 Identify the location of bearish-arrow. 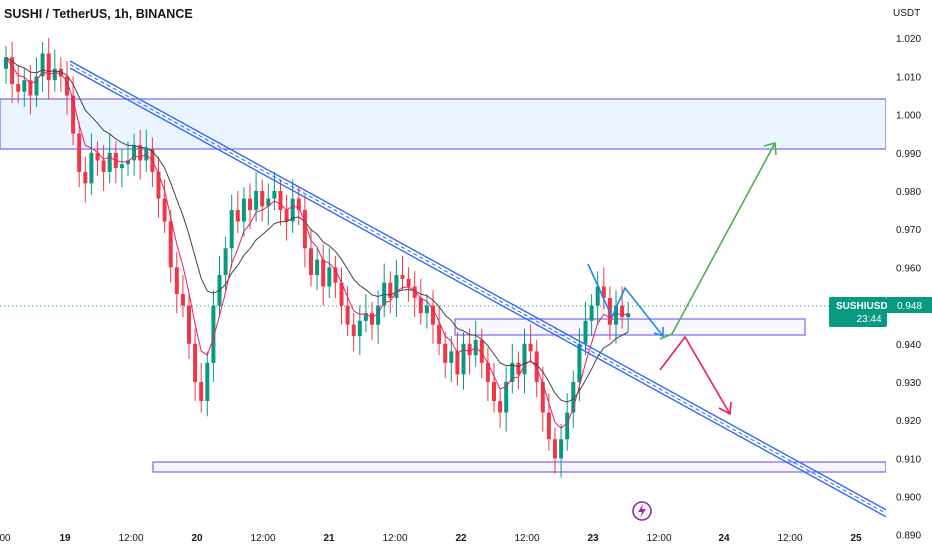
(695, 375).